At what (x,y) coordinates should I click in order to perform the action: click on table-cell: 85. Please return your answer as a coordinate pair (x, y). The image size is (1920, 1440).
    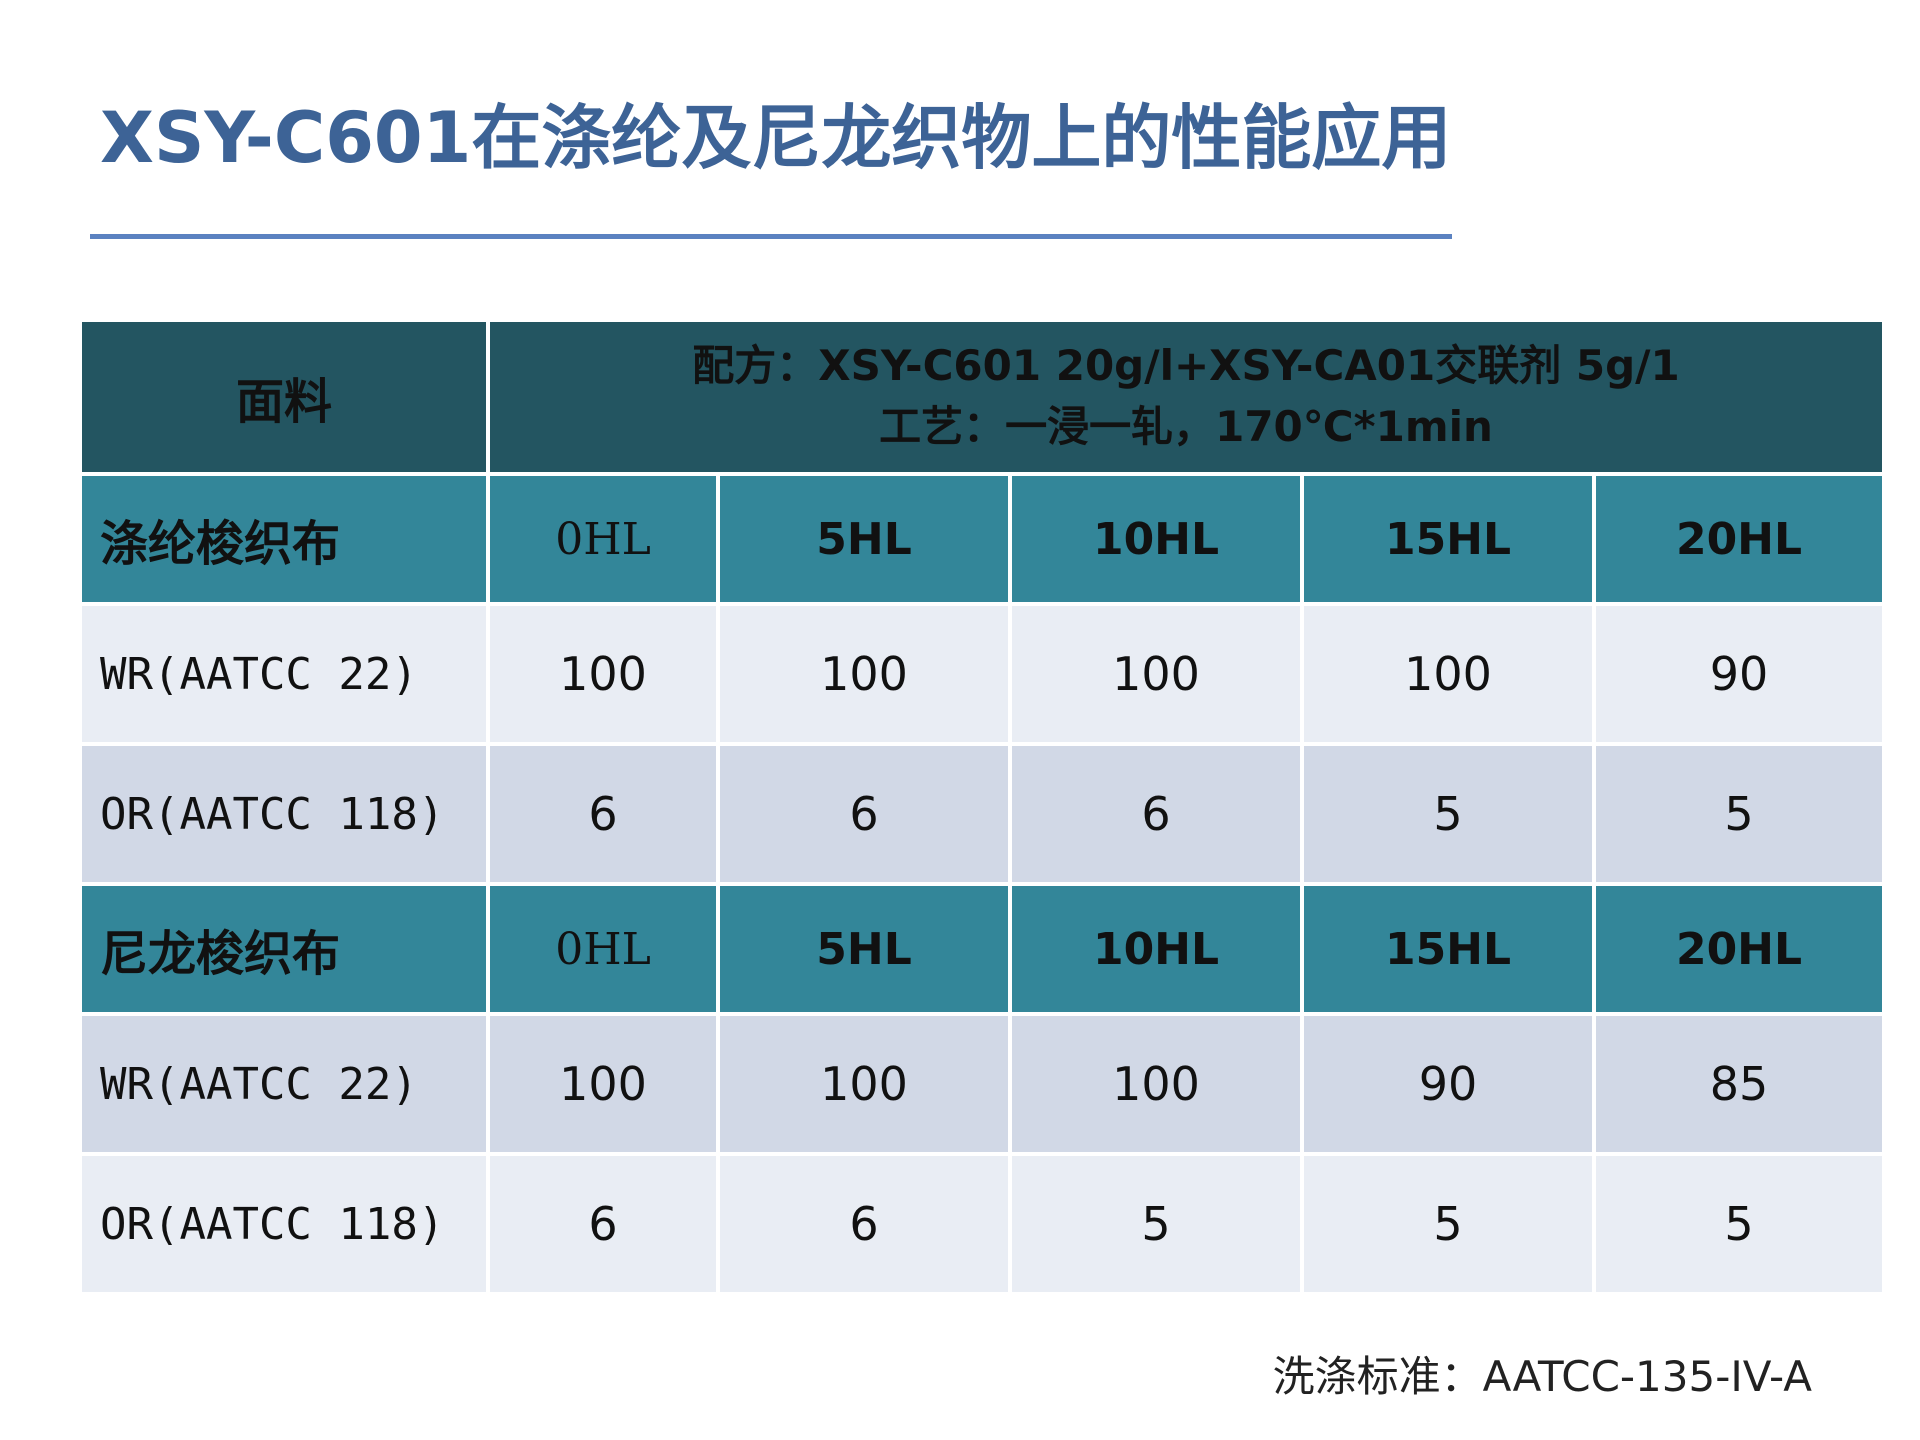
    Looking at the image, I should click on (1739, 1084).